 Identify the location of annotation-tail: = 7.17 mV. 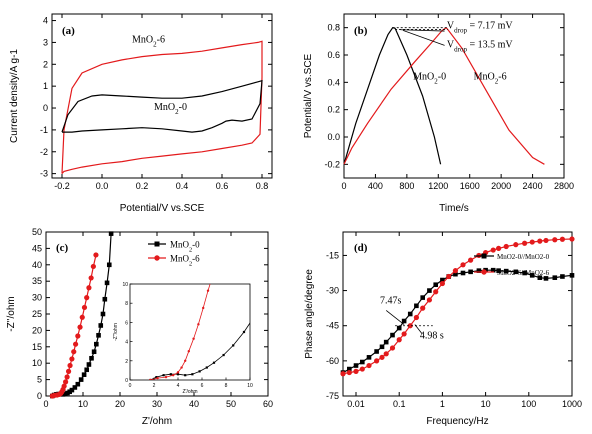
(490, 25).